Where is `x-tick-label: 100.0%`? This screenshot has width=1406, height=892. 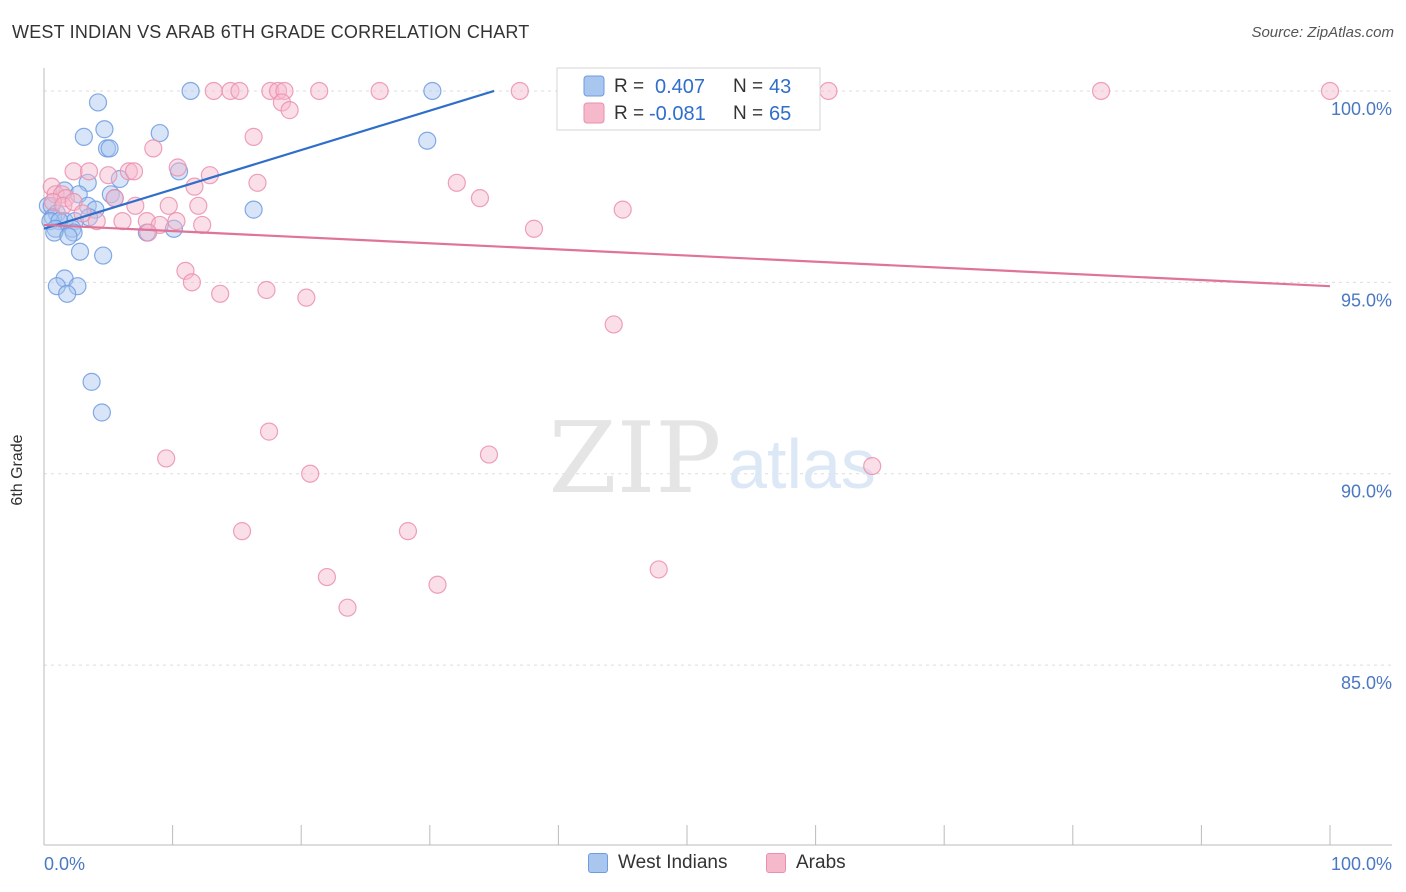
x-tick-label: 100.0% is located at coordinates (1361, 864).